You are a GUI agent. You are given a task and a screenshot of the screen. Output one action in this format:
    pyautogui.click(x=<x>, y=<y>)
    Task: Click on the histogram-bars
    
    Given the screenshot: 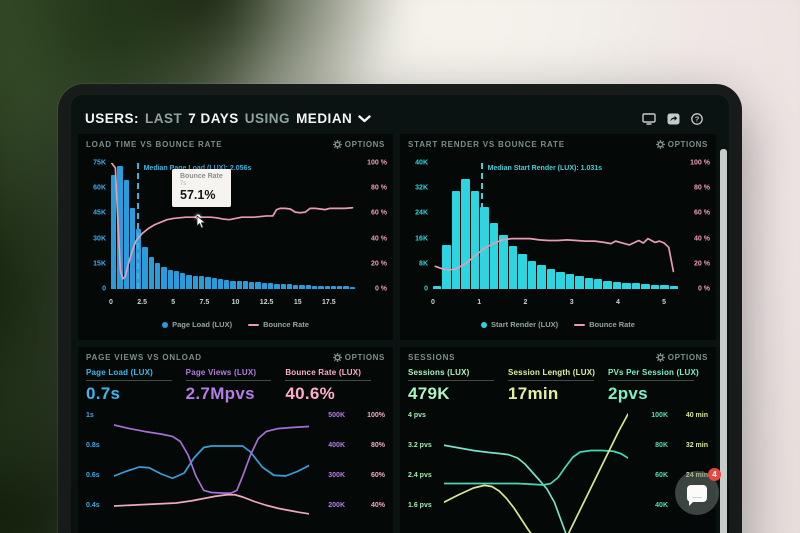 What is the action you would take?
    pyautogui.click(x=233, y=226)
    